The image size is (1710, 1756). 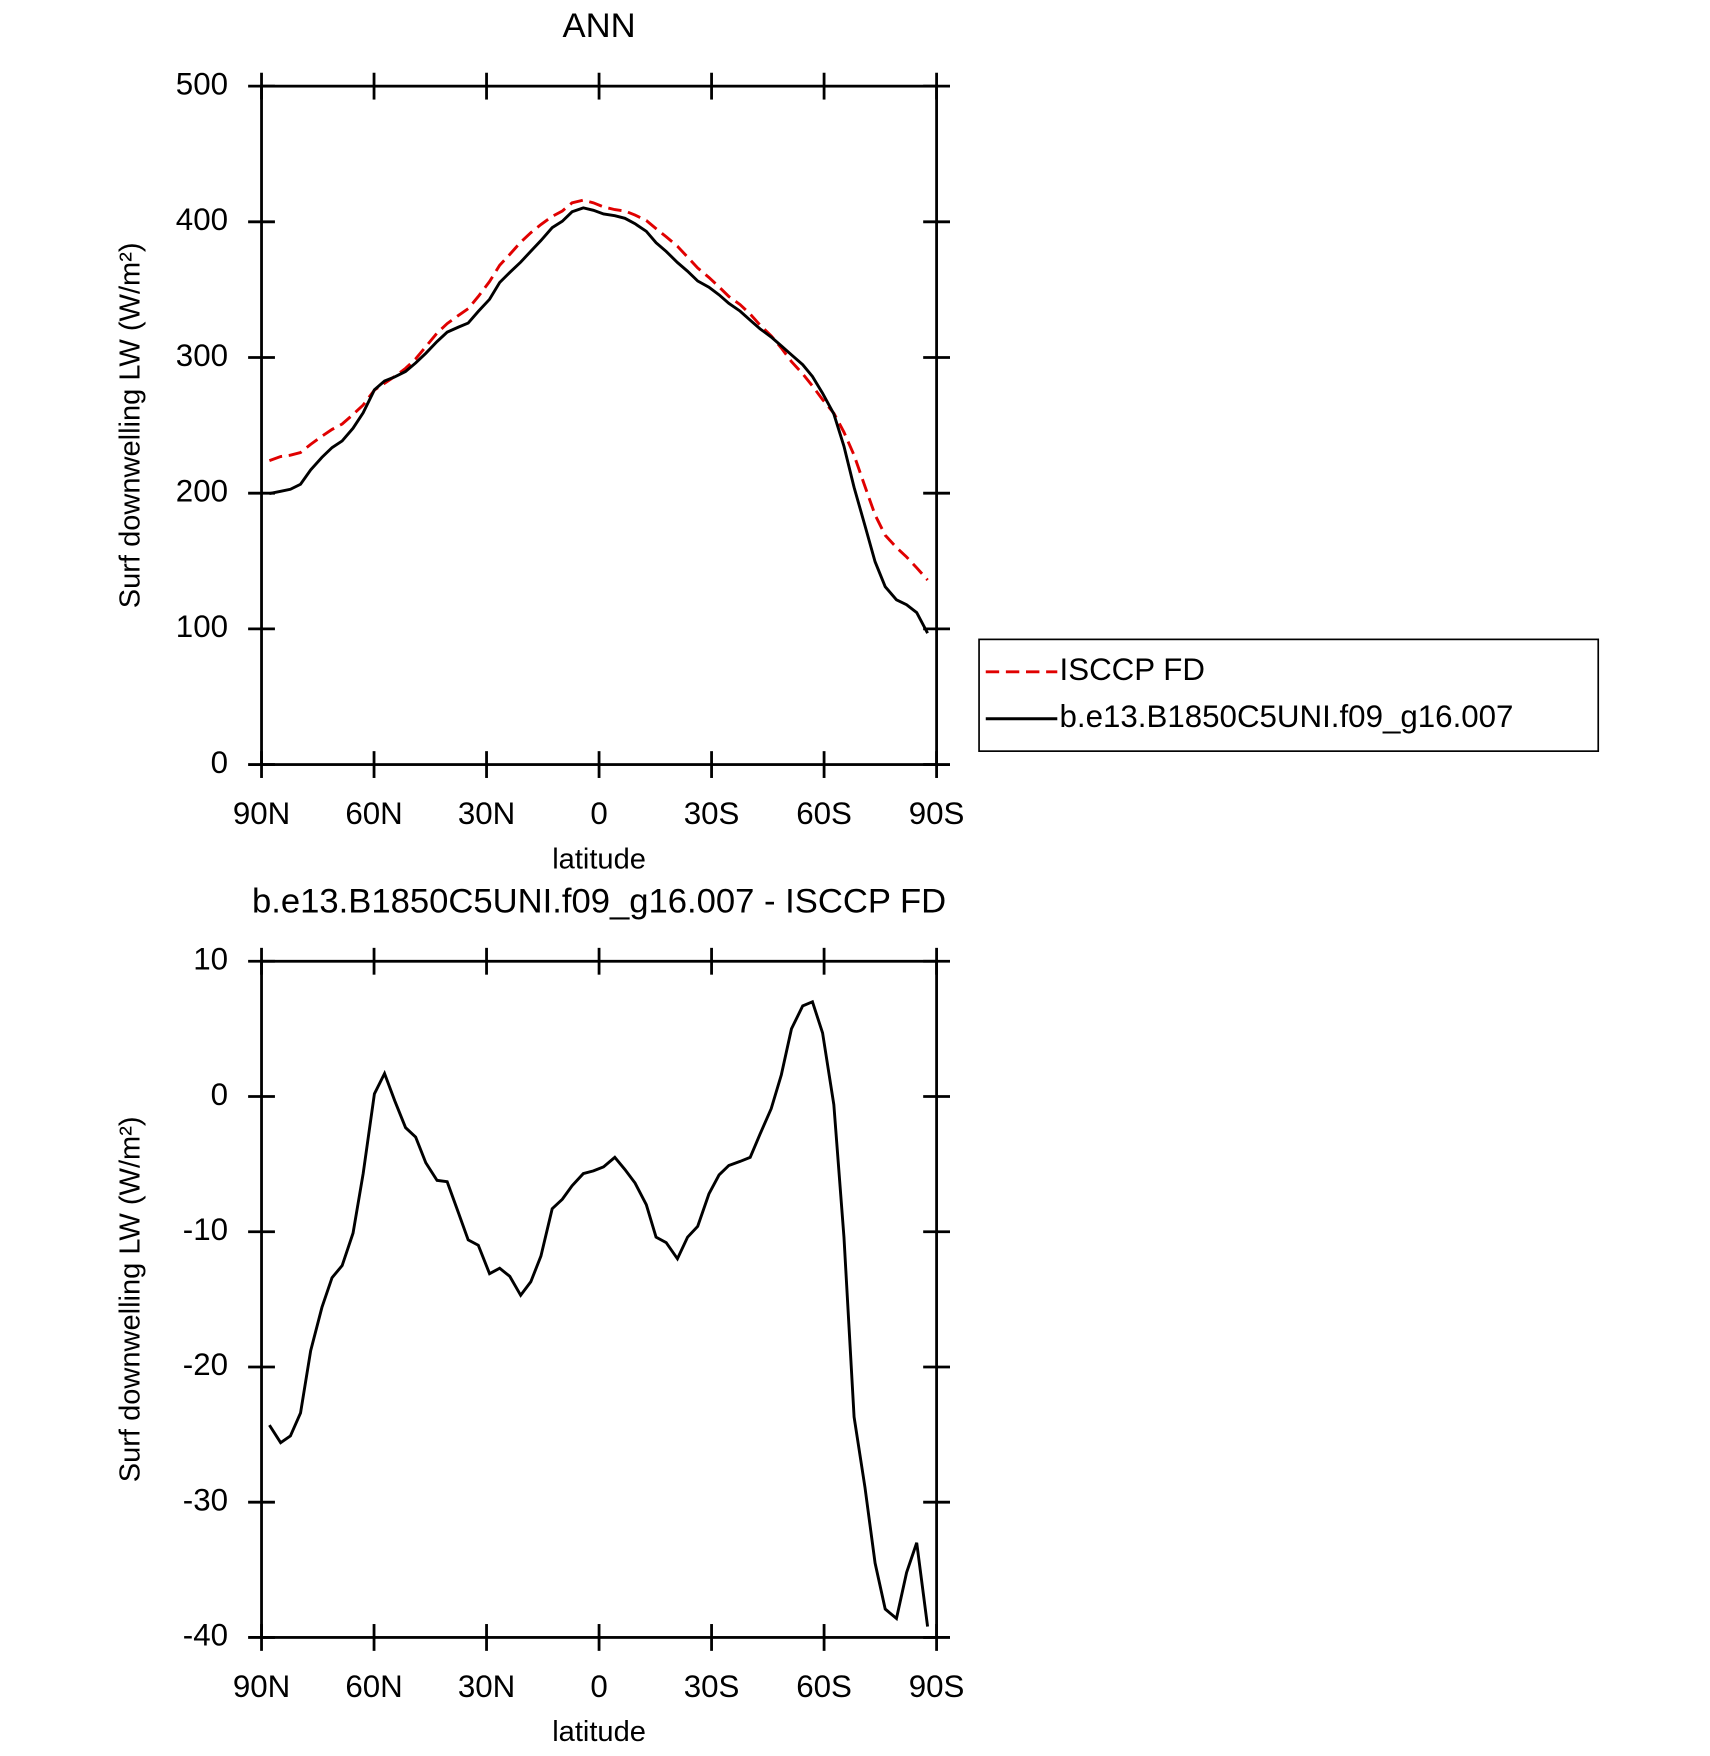 I want to click on y-tick-label: -40, so click(x=205, y=1635).